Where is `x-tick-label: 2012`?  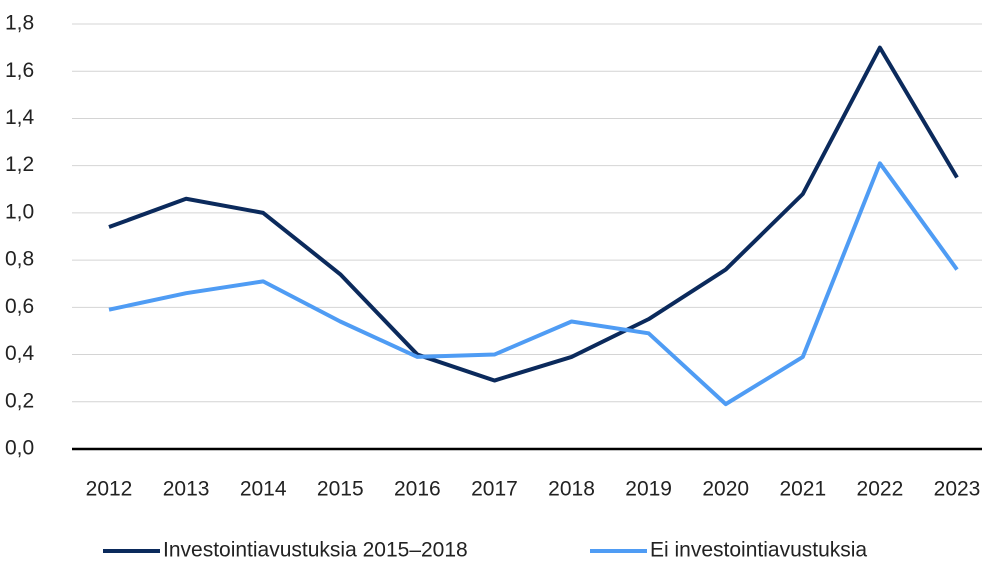
x-tick-label: 2012 is located at coordinates (109, 489).